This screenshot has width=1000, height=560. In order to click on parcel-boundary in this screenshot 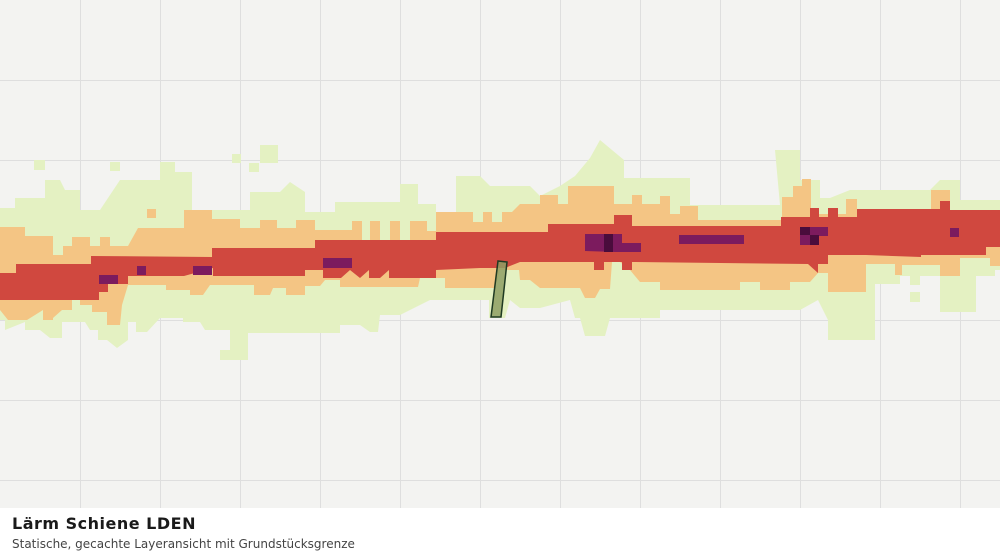, I will do `click(499, 289)`.